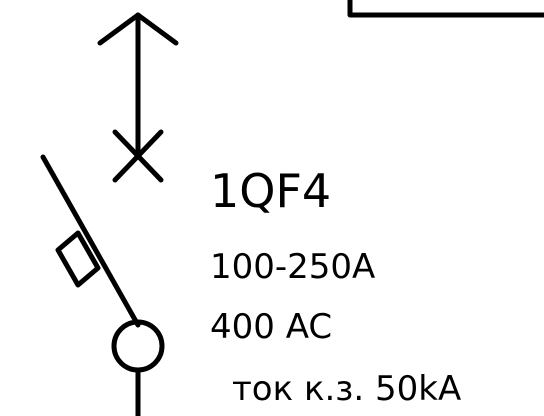 The height and width of the screenshot is (416, 544). Describe the element at coordinates (445, 9) in the screenshot. I see `upper-device-frame` at that location.